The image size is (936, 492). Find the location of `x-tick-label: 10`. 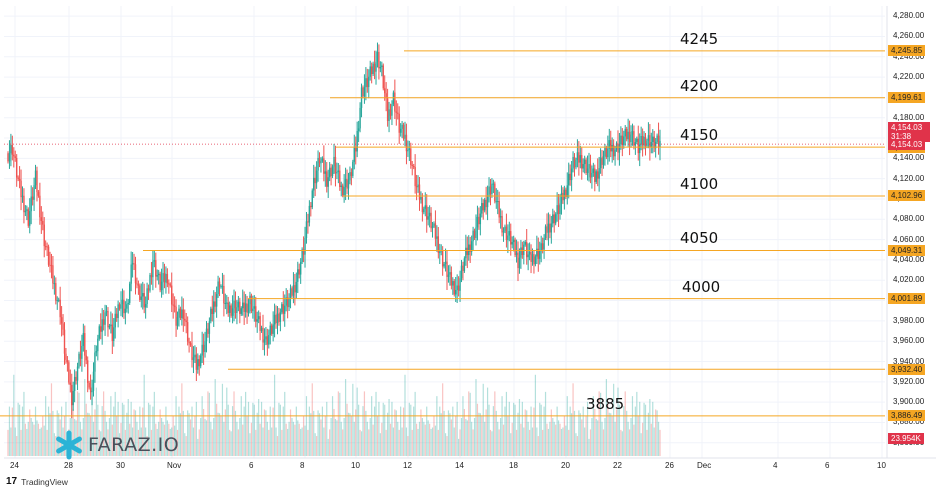

x-tick-label: 10 is located at coordinates (881, 465).